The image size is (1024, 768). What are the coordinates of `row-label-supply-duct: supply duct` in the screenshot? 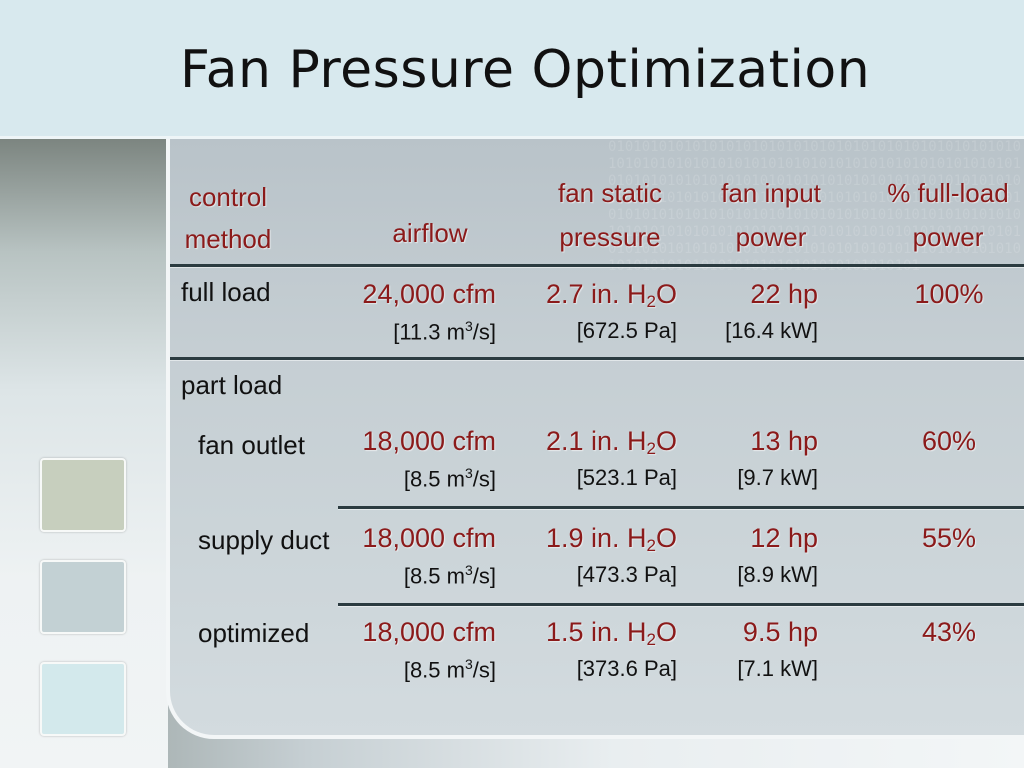 It's located at (264, 540).